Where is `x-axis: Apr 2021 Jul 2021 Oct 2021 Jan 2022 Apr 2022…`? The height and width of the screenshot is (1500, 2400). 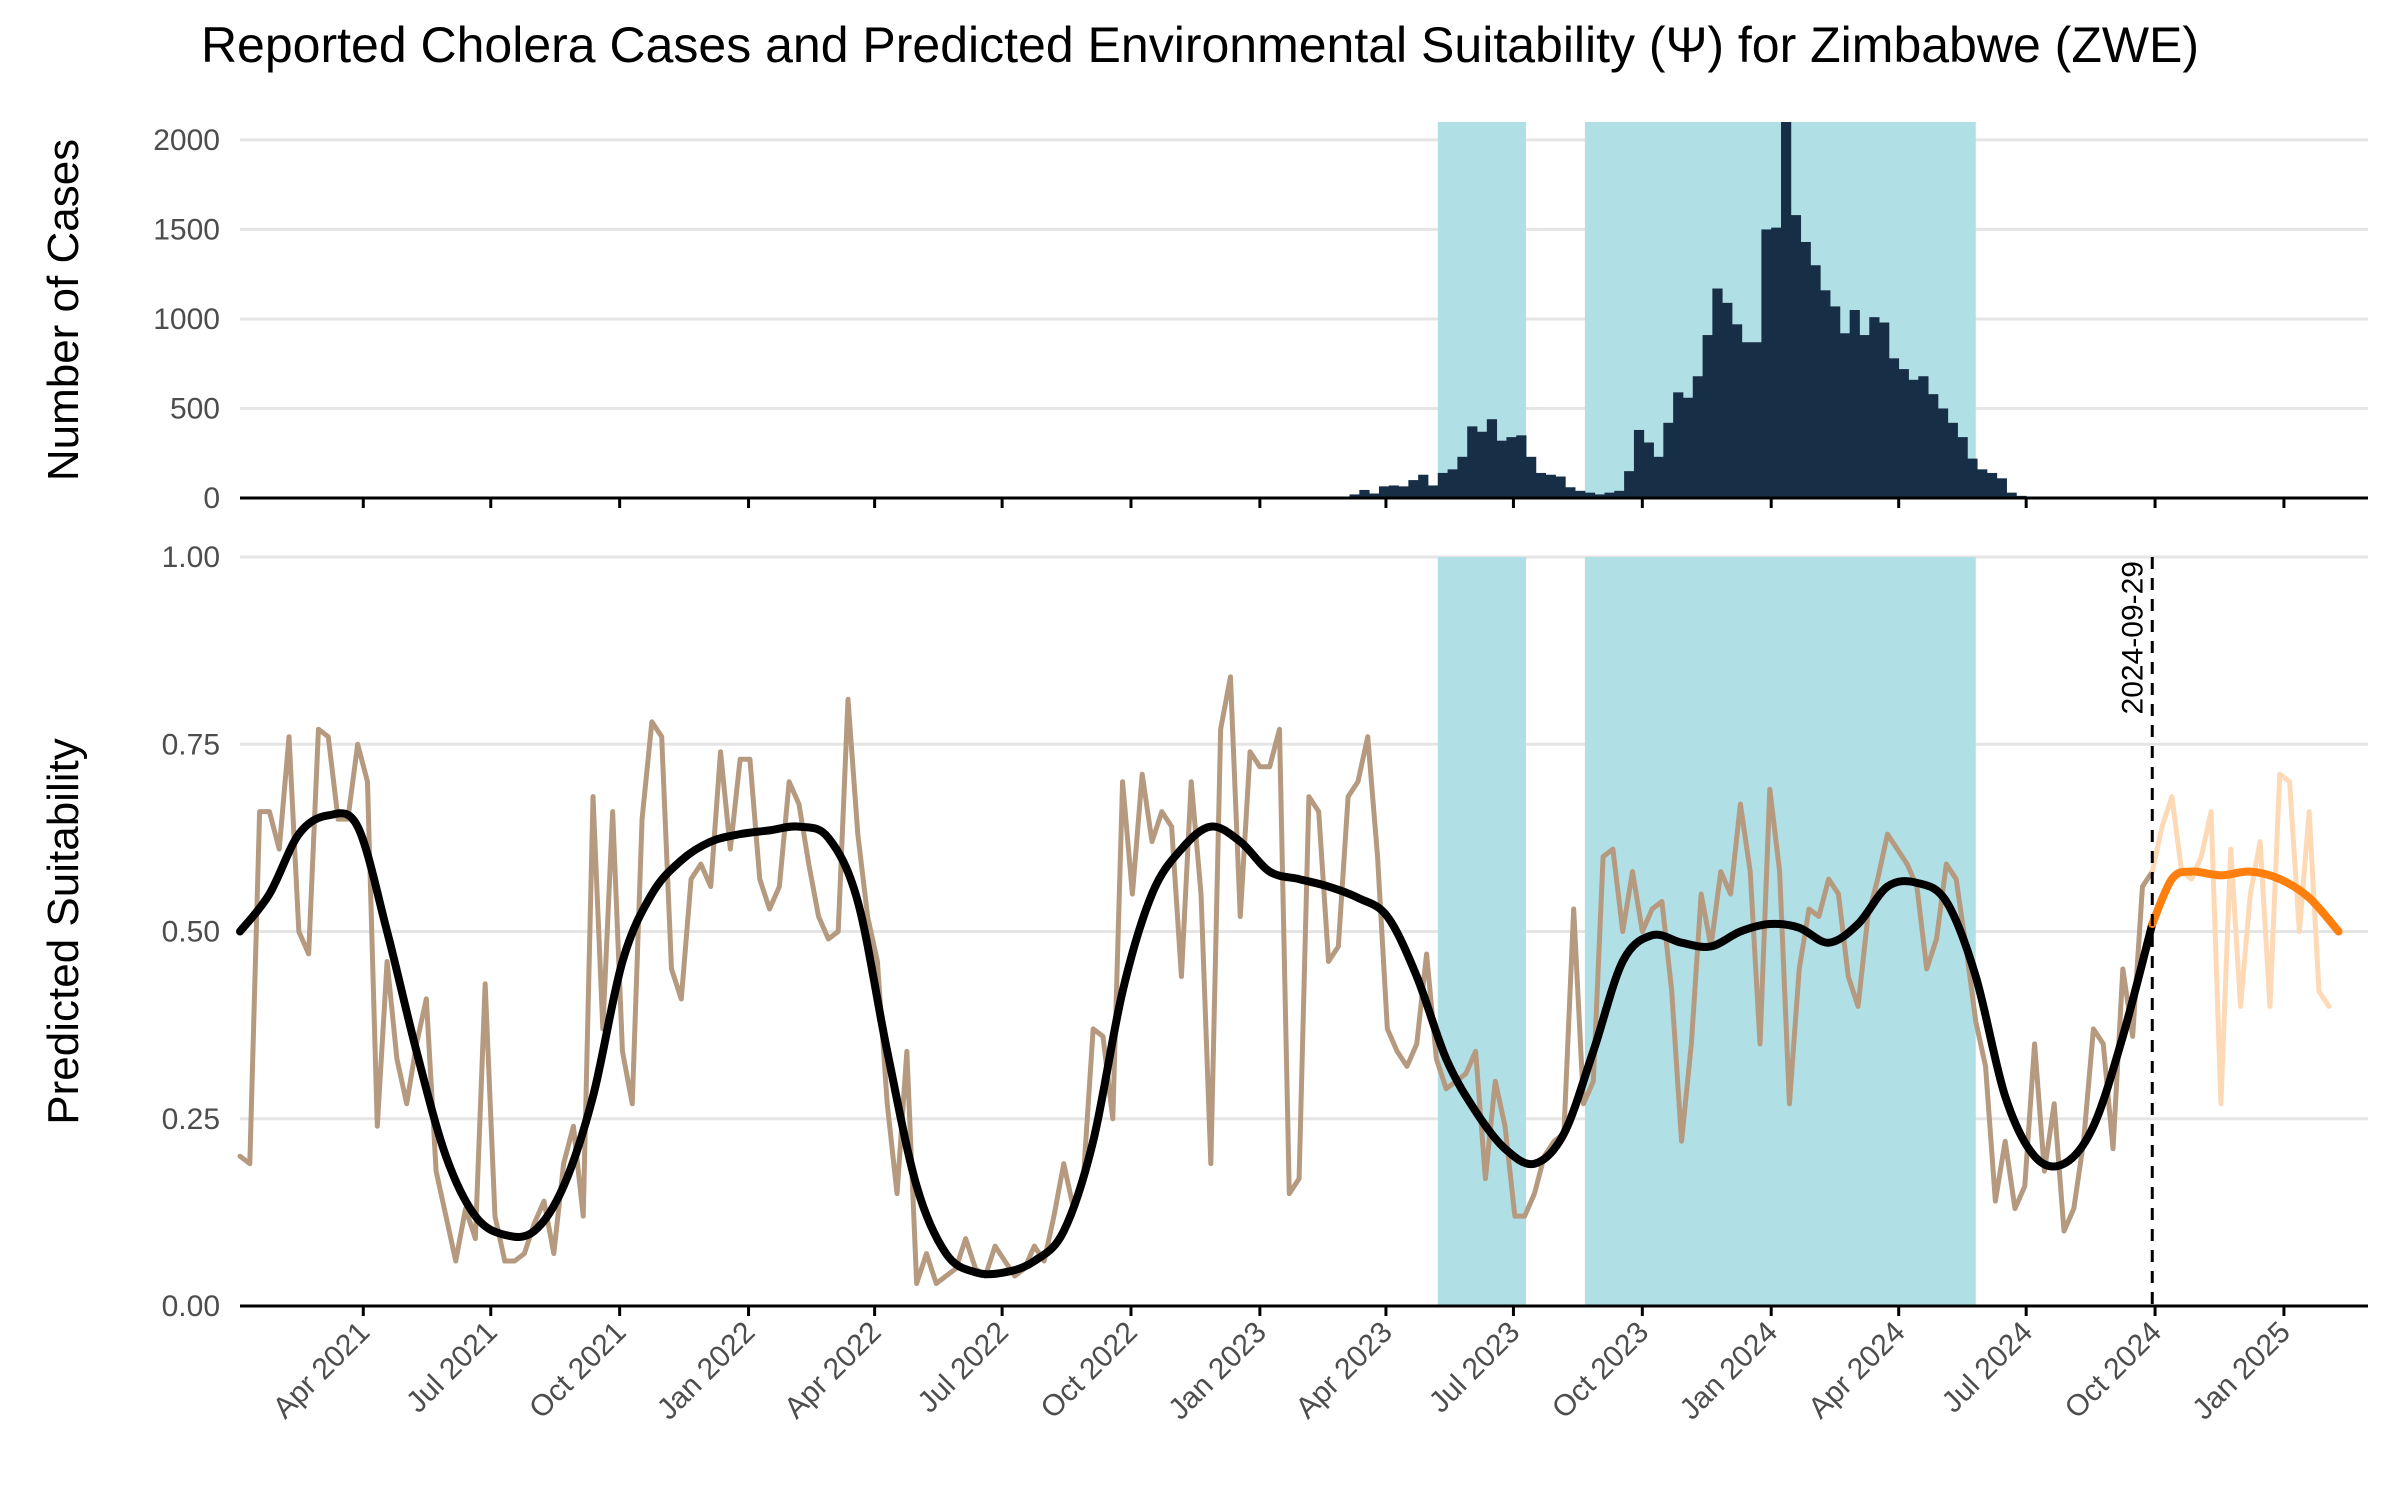 x-axis: Apr 2021 Jul 2021 Oct 2021 Jan 2022 Apr 2022… is located at coordinates (1282, 1366).